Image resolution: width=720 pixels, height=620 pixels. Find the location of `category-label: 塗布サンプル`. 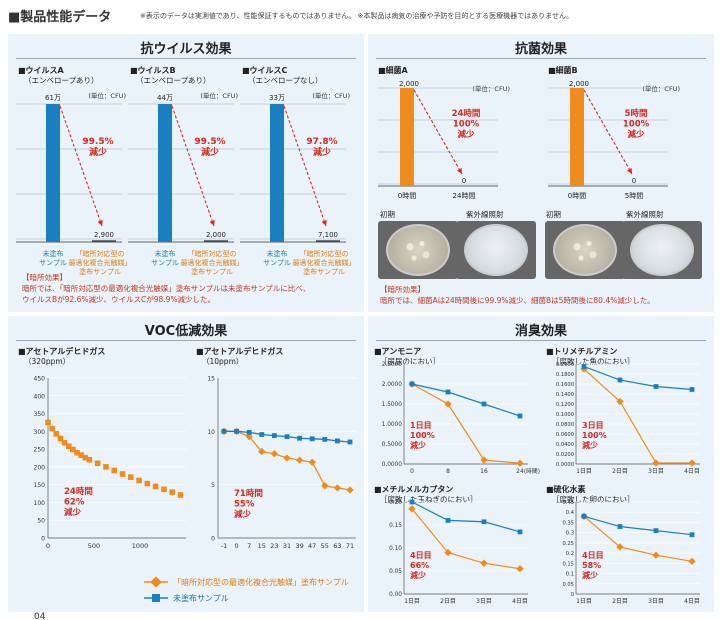

category-label: 塗布サンプル is located at coordinates (100, 271).